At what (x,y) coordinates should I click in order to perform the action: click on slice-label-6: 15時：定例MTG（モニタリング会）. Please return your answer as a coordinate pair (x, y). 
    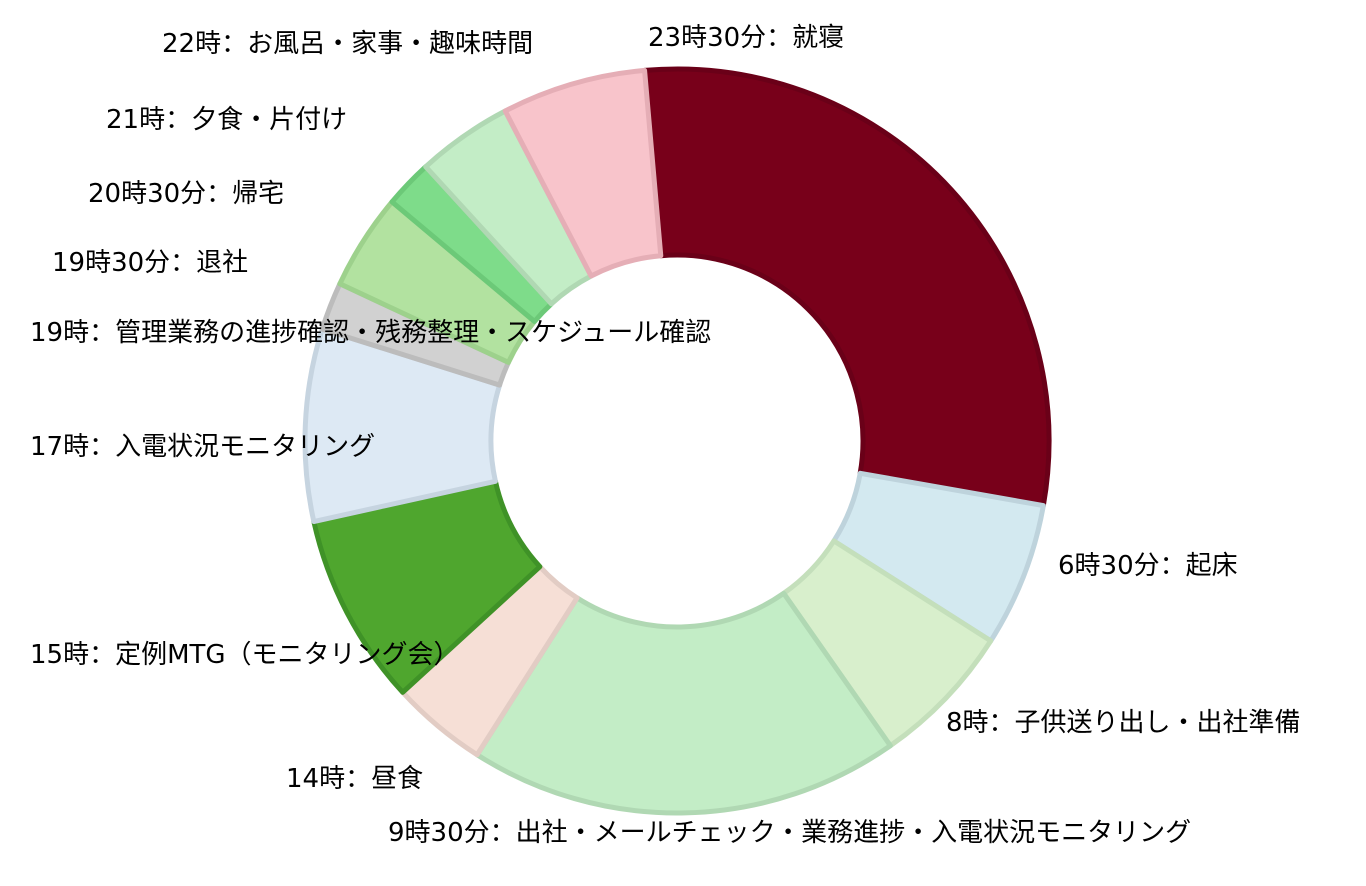
    Looking at the image, I should click on (245, 655).